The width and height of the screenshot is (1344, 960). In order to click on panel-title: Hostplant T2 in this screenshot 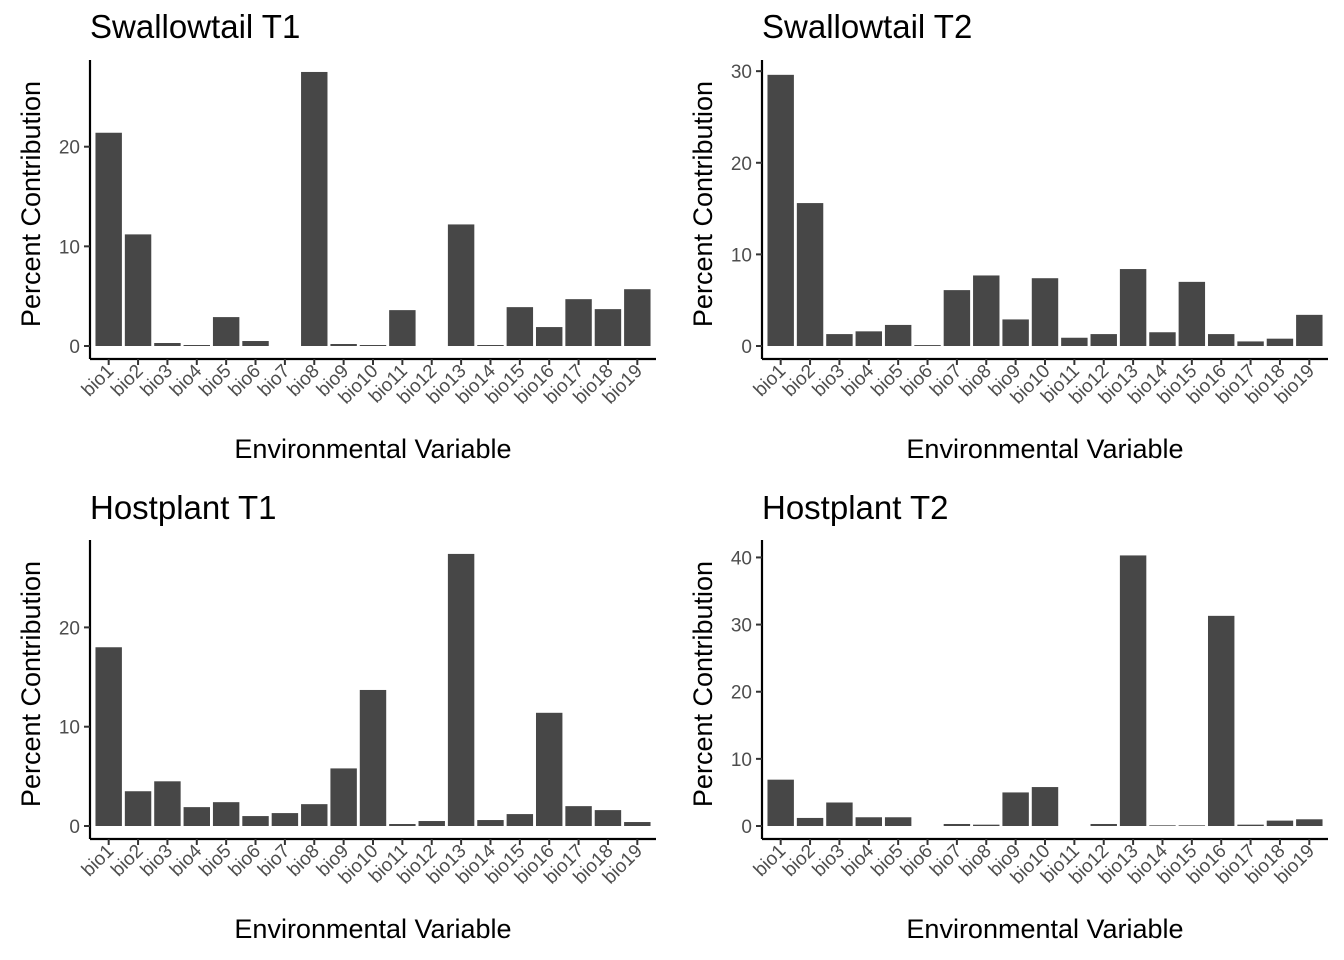, I will do `click(855, 507)`.